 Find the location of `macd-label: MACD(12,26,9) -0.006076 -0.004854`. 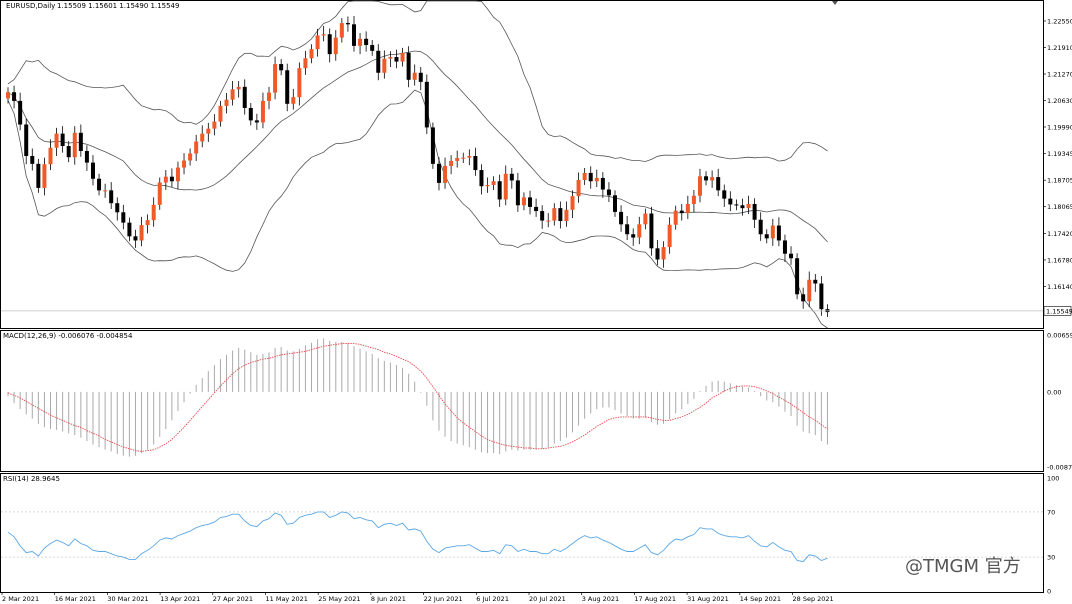

macd-label: MACD(12,26,9) -0.006076 -0.004854 is located at coordinates (68, 336).